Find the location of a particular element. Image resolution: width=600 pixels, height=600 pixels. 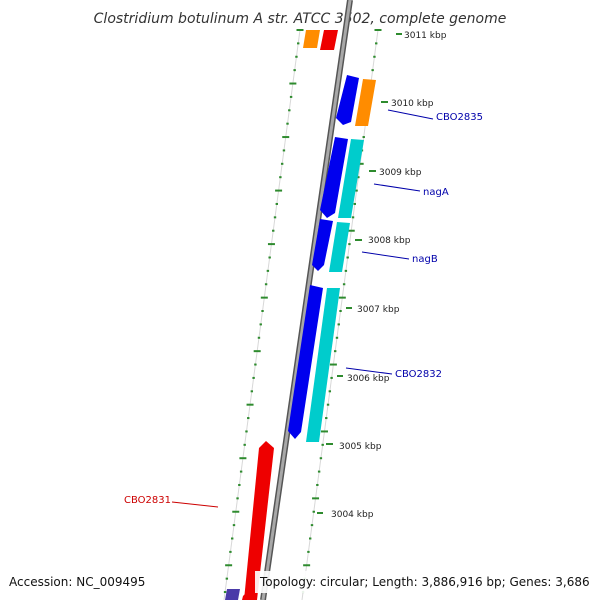

gene-label-naga: nagA is located at coordinates (436, 192).